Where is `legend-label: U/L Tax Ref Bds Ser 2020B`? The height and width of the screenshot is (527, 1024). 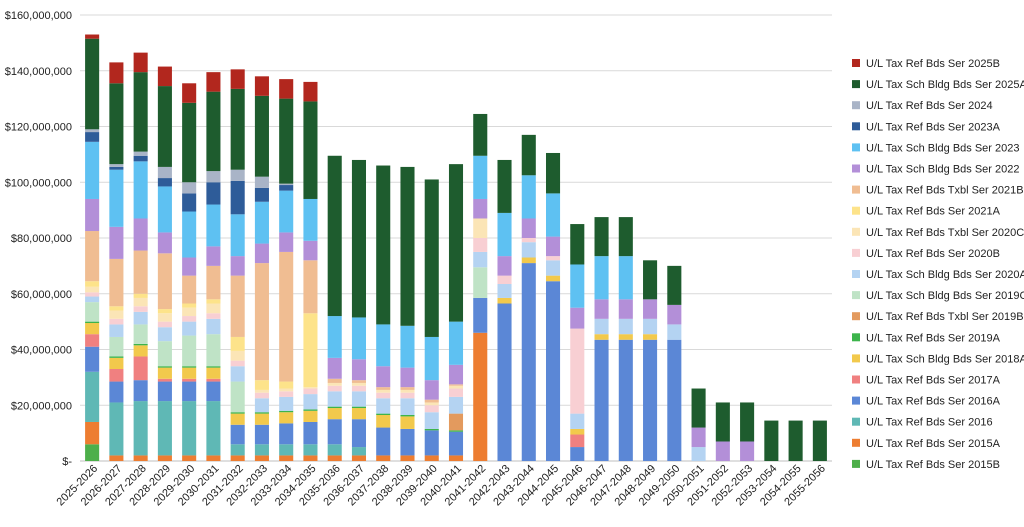 legend-label: U/L Tax Ref Bds Ser 2020B is located at coordinates (933, 254).